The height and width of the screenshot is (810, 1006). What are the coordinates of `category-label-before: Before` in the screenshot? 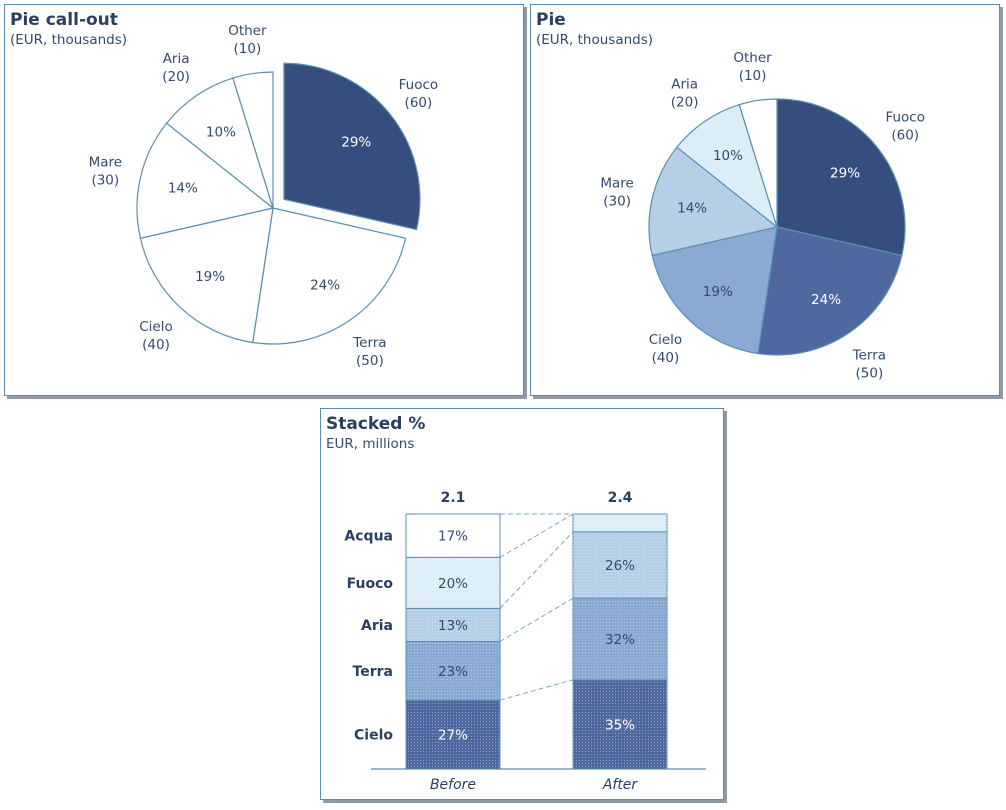 It's located at (453, 785).